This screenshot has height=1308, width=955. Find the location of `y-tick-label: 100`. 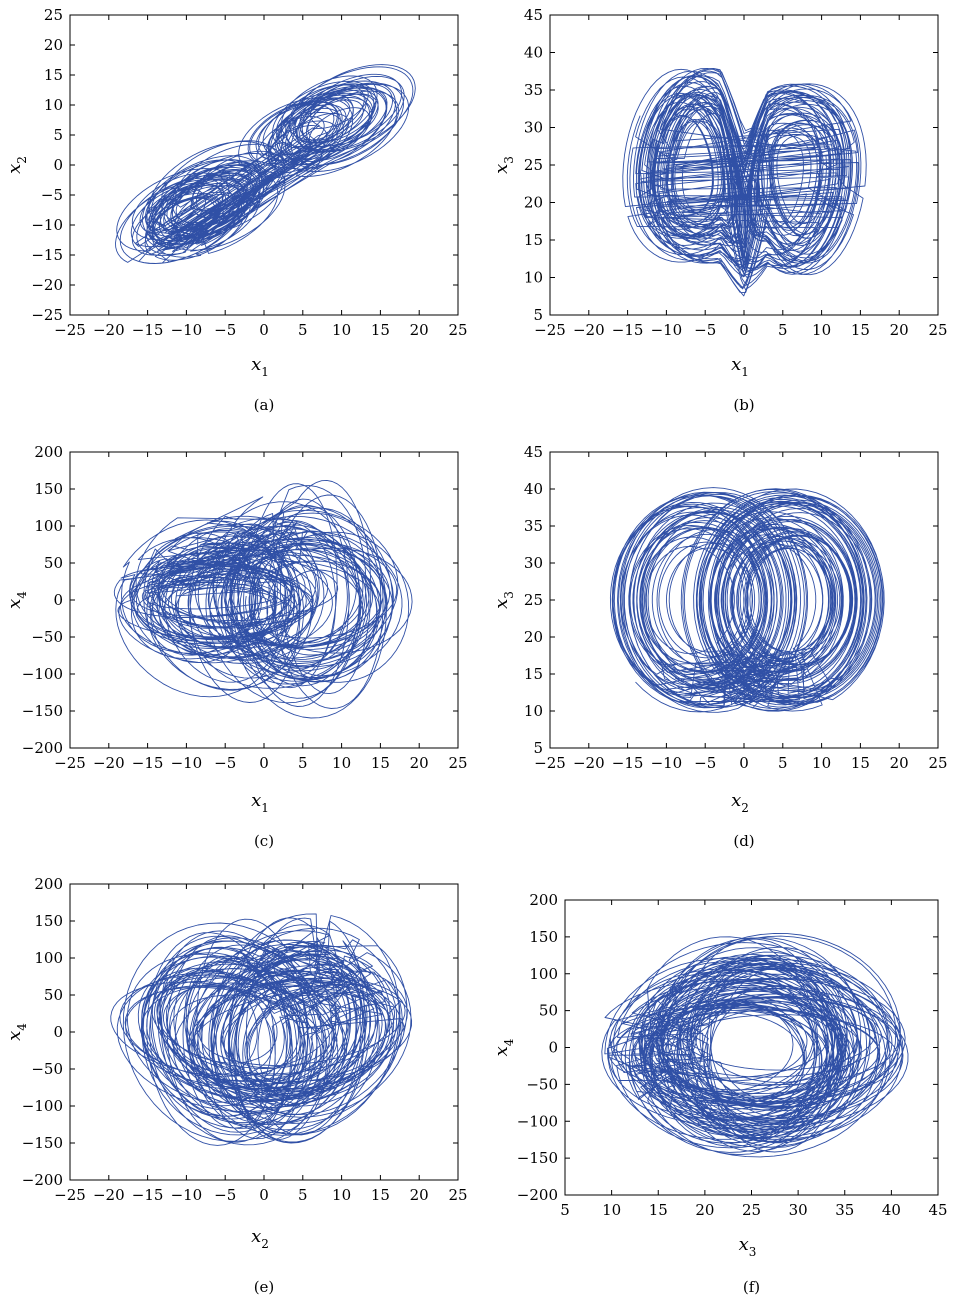

y-tick-label: 100 is located at coordinates (48, 958).